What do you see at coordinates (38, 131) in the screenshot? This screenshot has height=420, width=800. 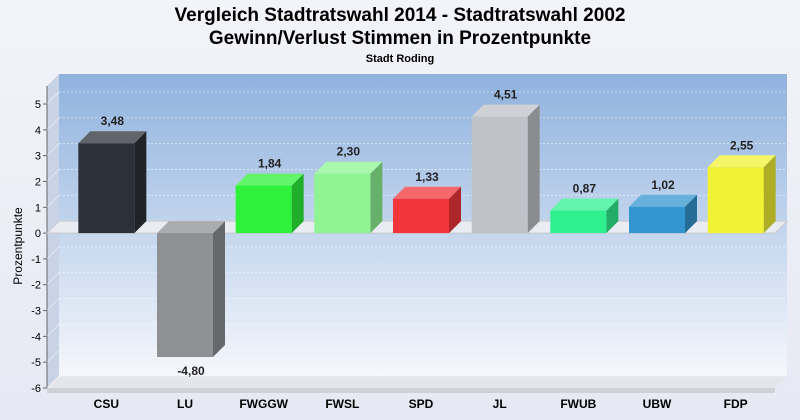 I see `y-tick-label: 4` at bounding box center [38, 131].